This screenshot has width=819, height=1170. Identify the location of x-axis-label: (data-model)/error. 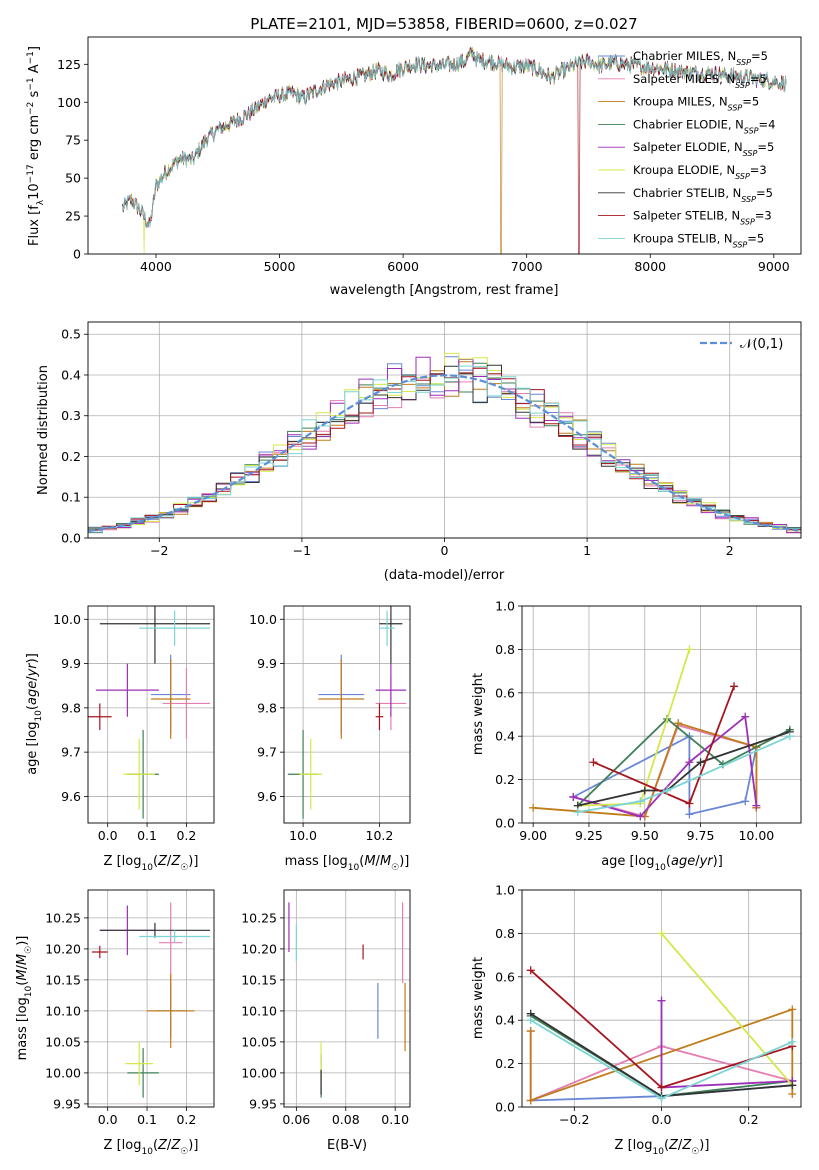
(444, 575).